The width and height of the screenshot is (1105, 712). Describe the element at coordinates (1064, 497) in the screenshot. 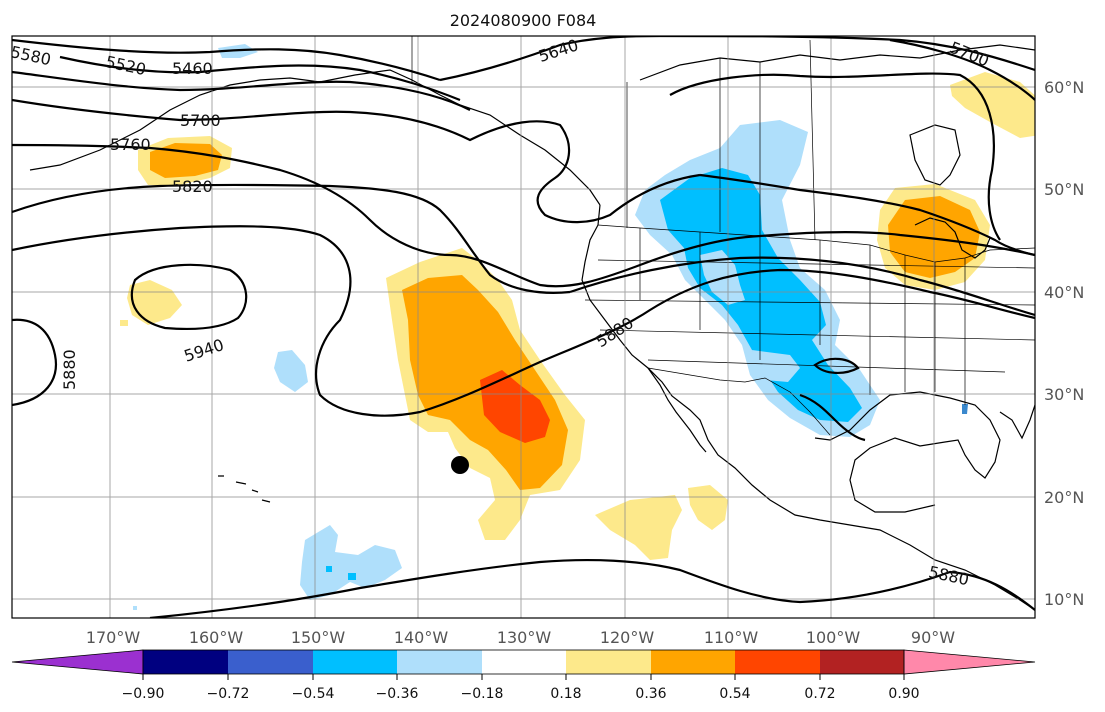

I see `lat-label: 20°N` at that location.